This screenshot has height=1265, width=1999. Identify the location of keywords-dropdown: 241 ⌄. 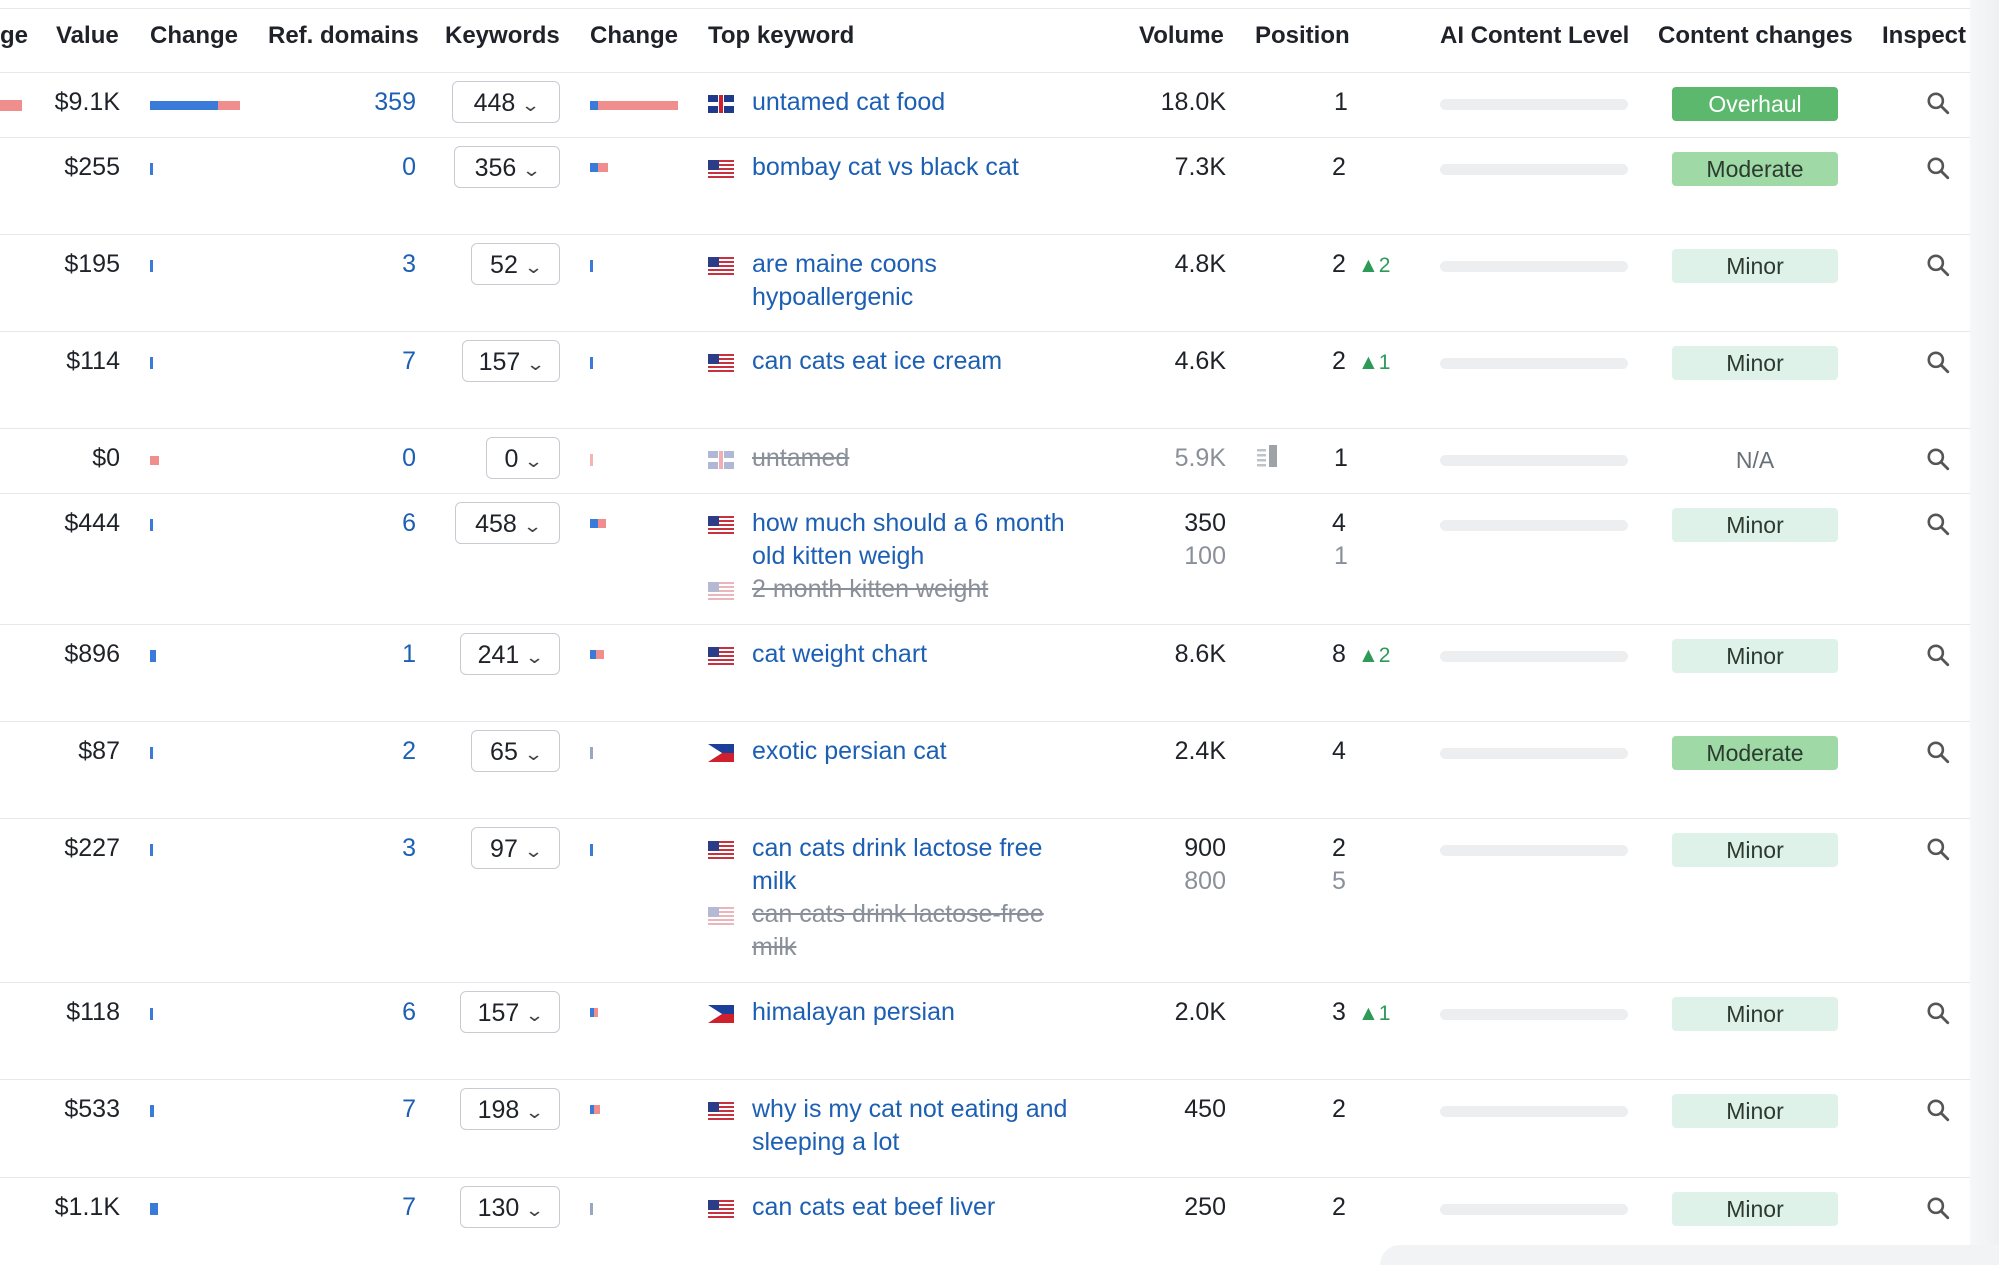
(510, 654).